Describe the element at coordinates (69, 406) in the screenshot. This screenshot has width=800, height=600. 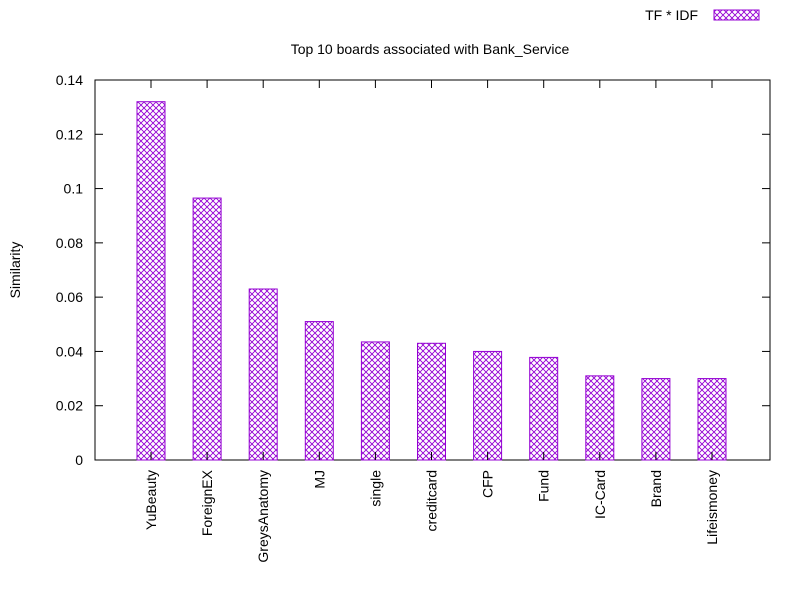
I see `y-tick-label: 0.02` at that location.